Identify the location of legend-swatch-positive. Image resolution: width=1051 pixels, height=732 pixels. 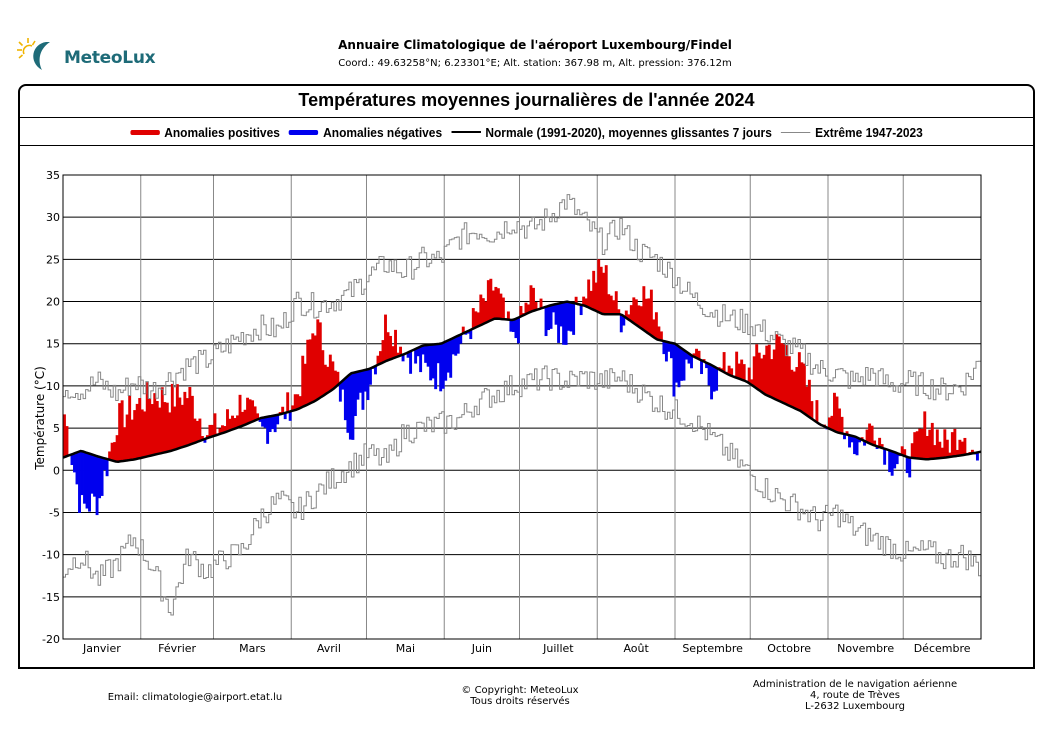
(145, 132).